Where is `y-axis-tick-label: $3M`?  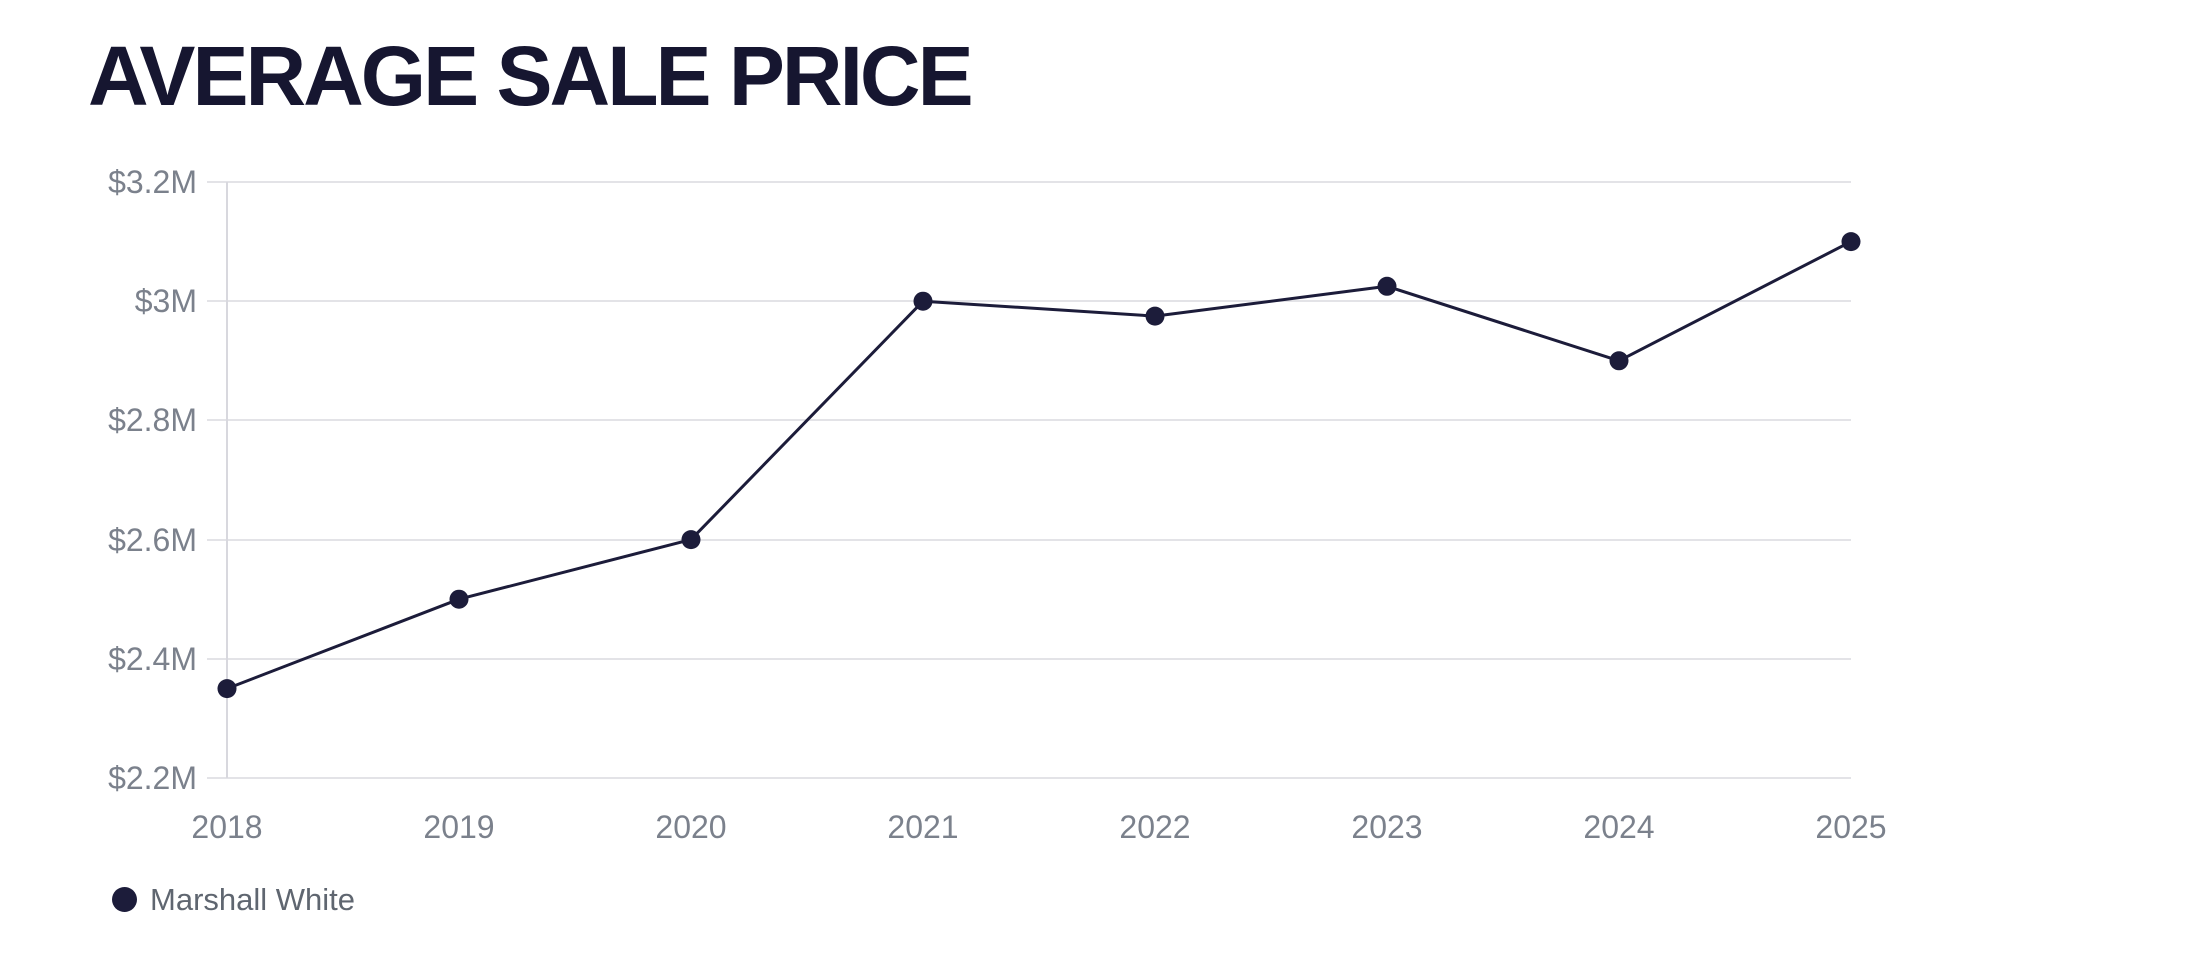 y-axis-tick-label: $3M is located at coordinates (166, 301).